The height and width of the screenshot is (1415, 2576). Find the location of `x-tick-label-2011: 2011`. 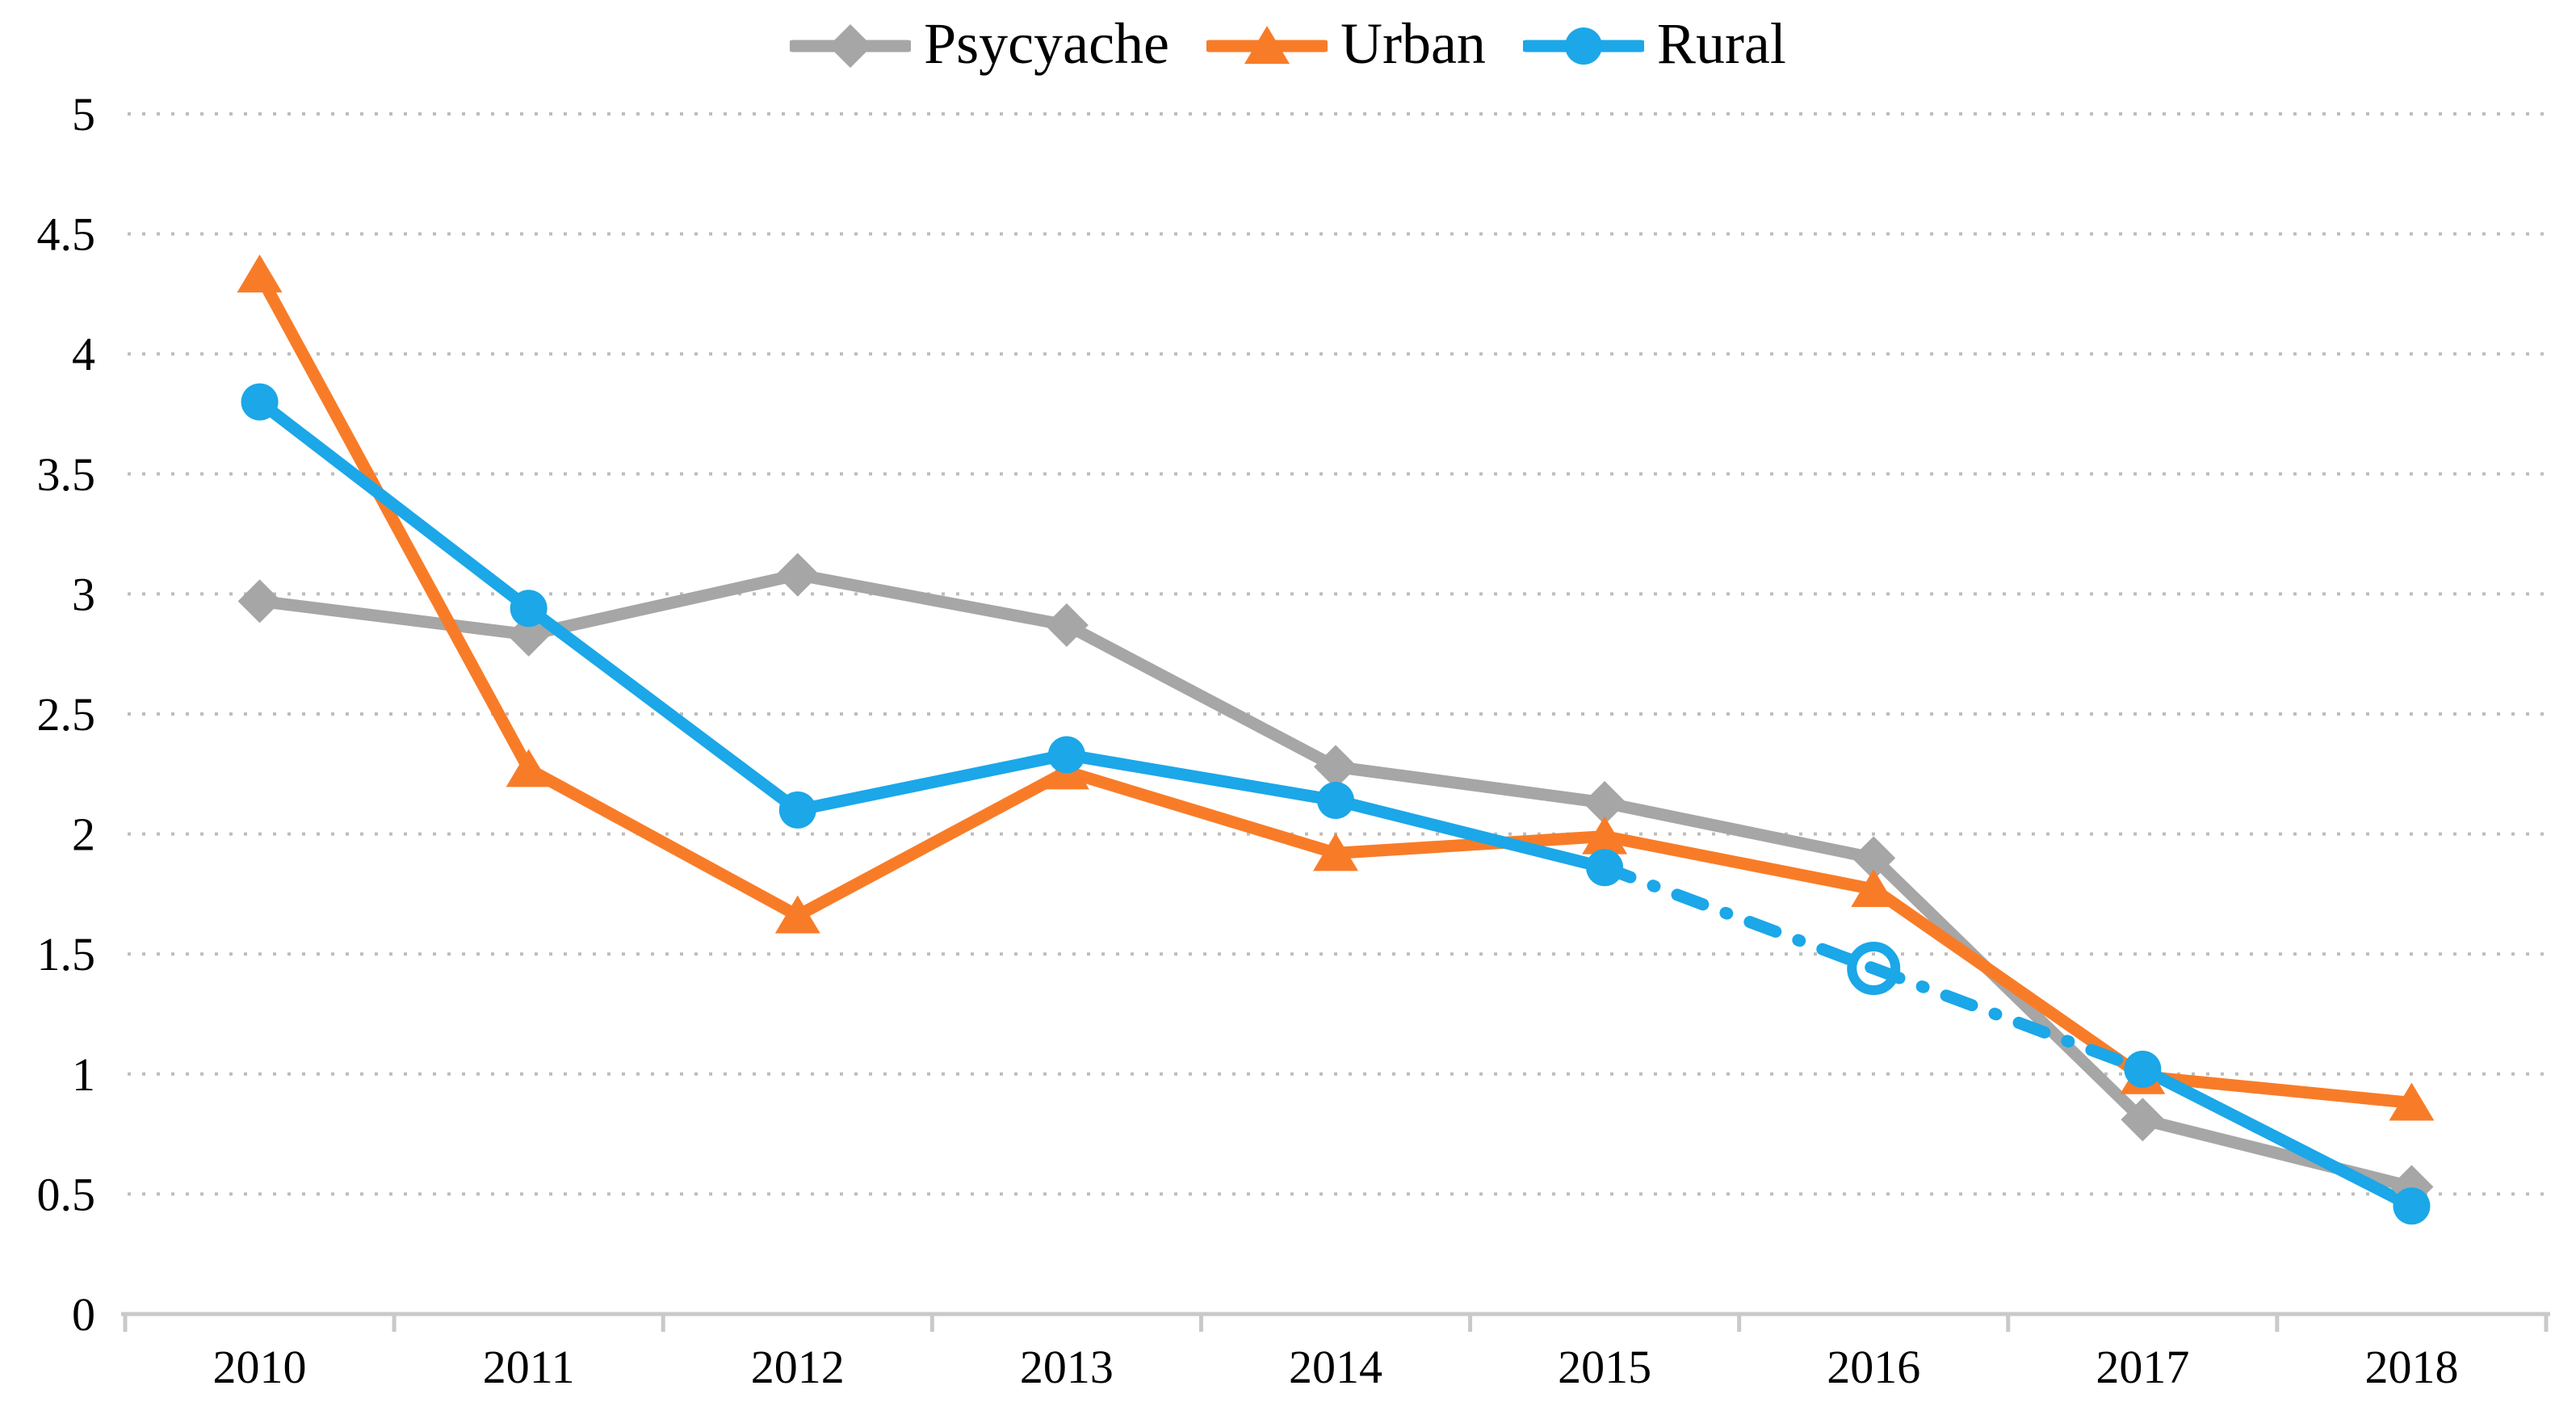

x-tick-label-2011: 2011 is located at coordinates (529, 1367).